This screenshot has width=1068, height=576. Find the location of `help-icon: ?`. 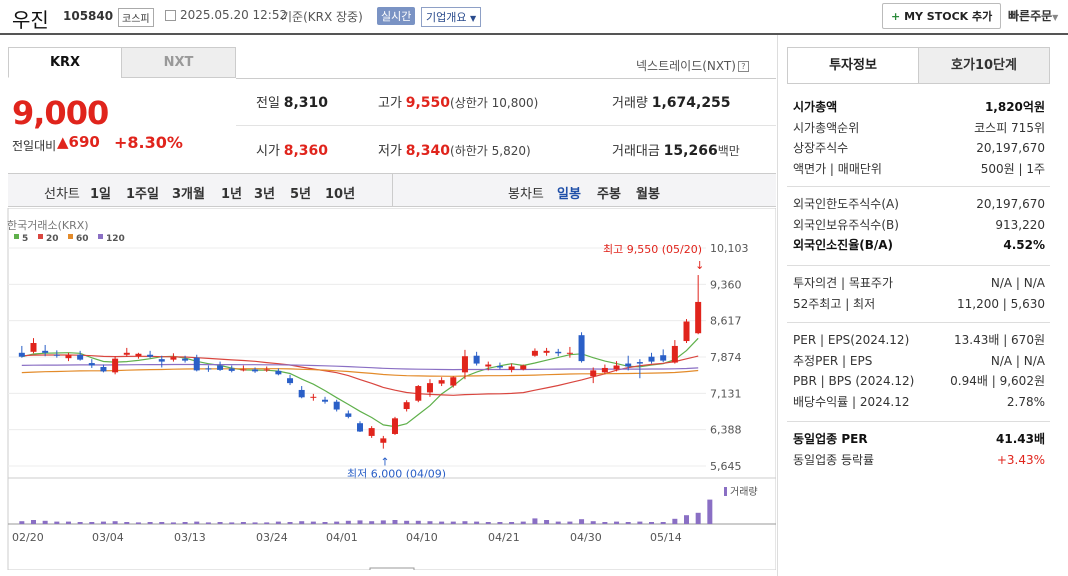

help-icon: ? is located at coordinates (743, 66).